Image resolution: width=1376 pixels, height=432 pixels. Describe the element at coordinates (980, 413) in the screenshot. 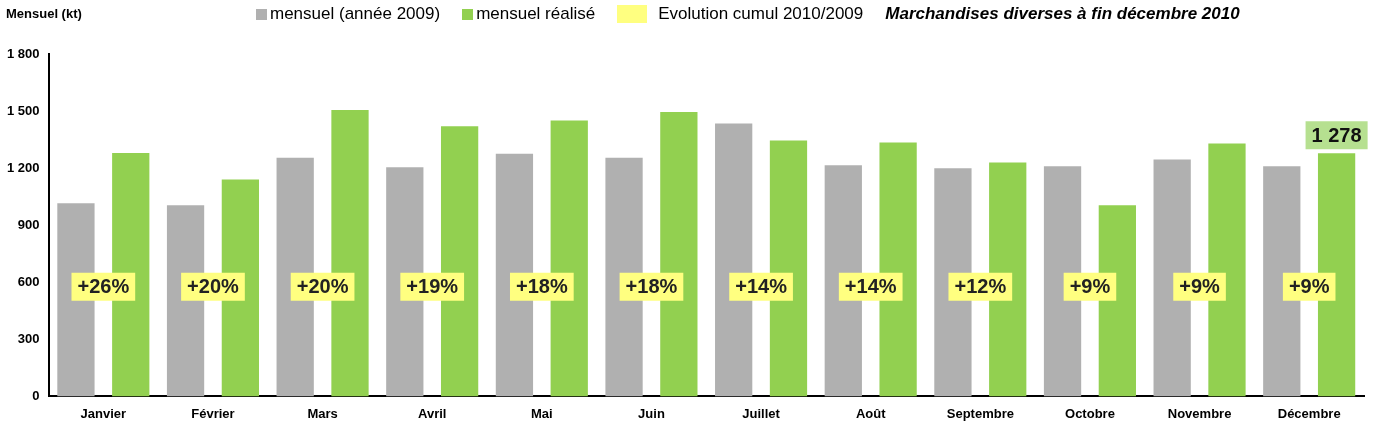

I see `x-tick-label: Septembre` at that location.